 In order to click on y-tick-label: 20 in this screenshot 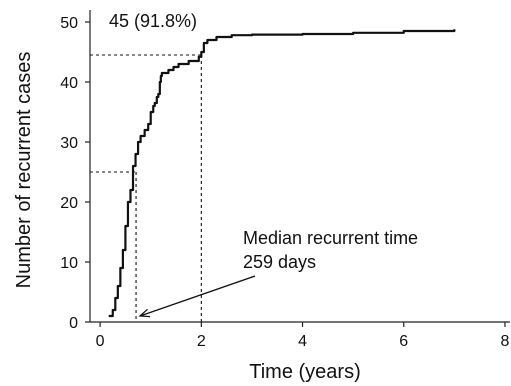, I will do `click(69, 203)`.